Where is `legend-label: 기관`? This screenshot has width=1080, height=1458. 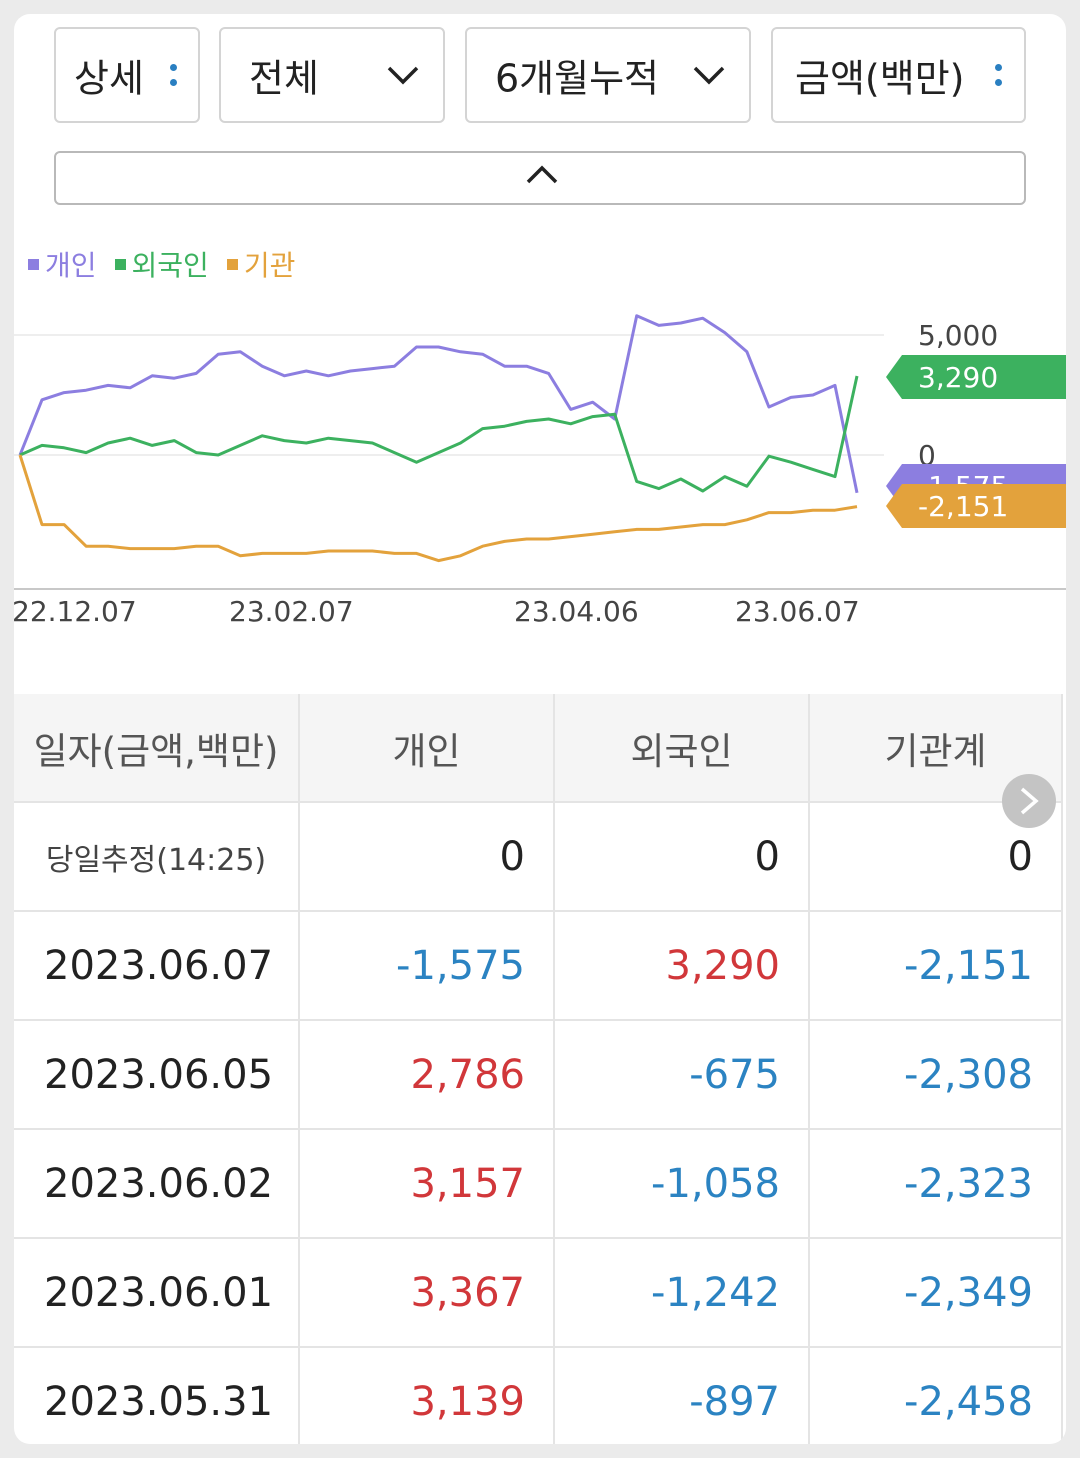 legend-label: 기관 is located at coordinates (269, 265).